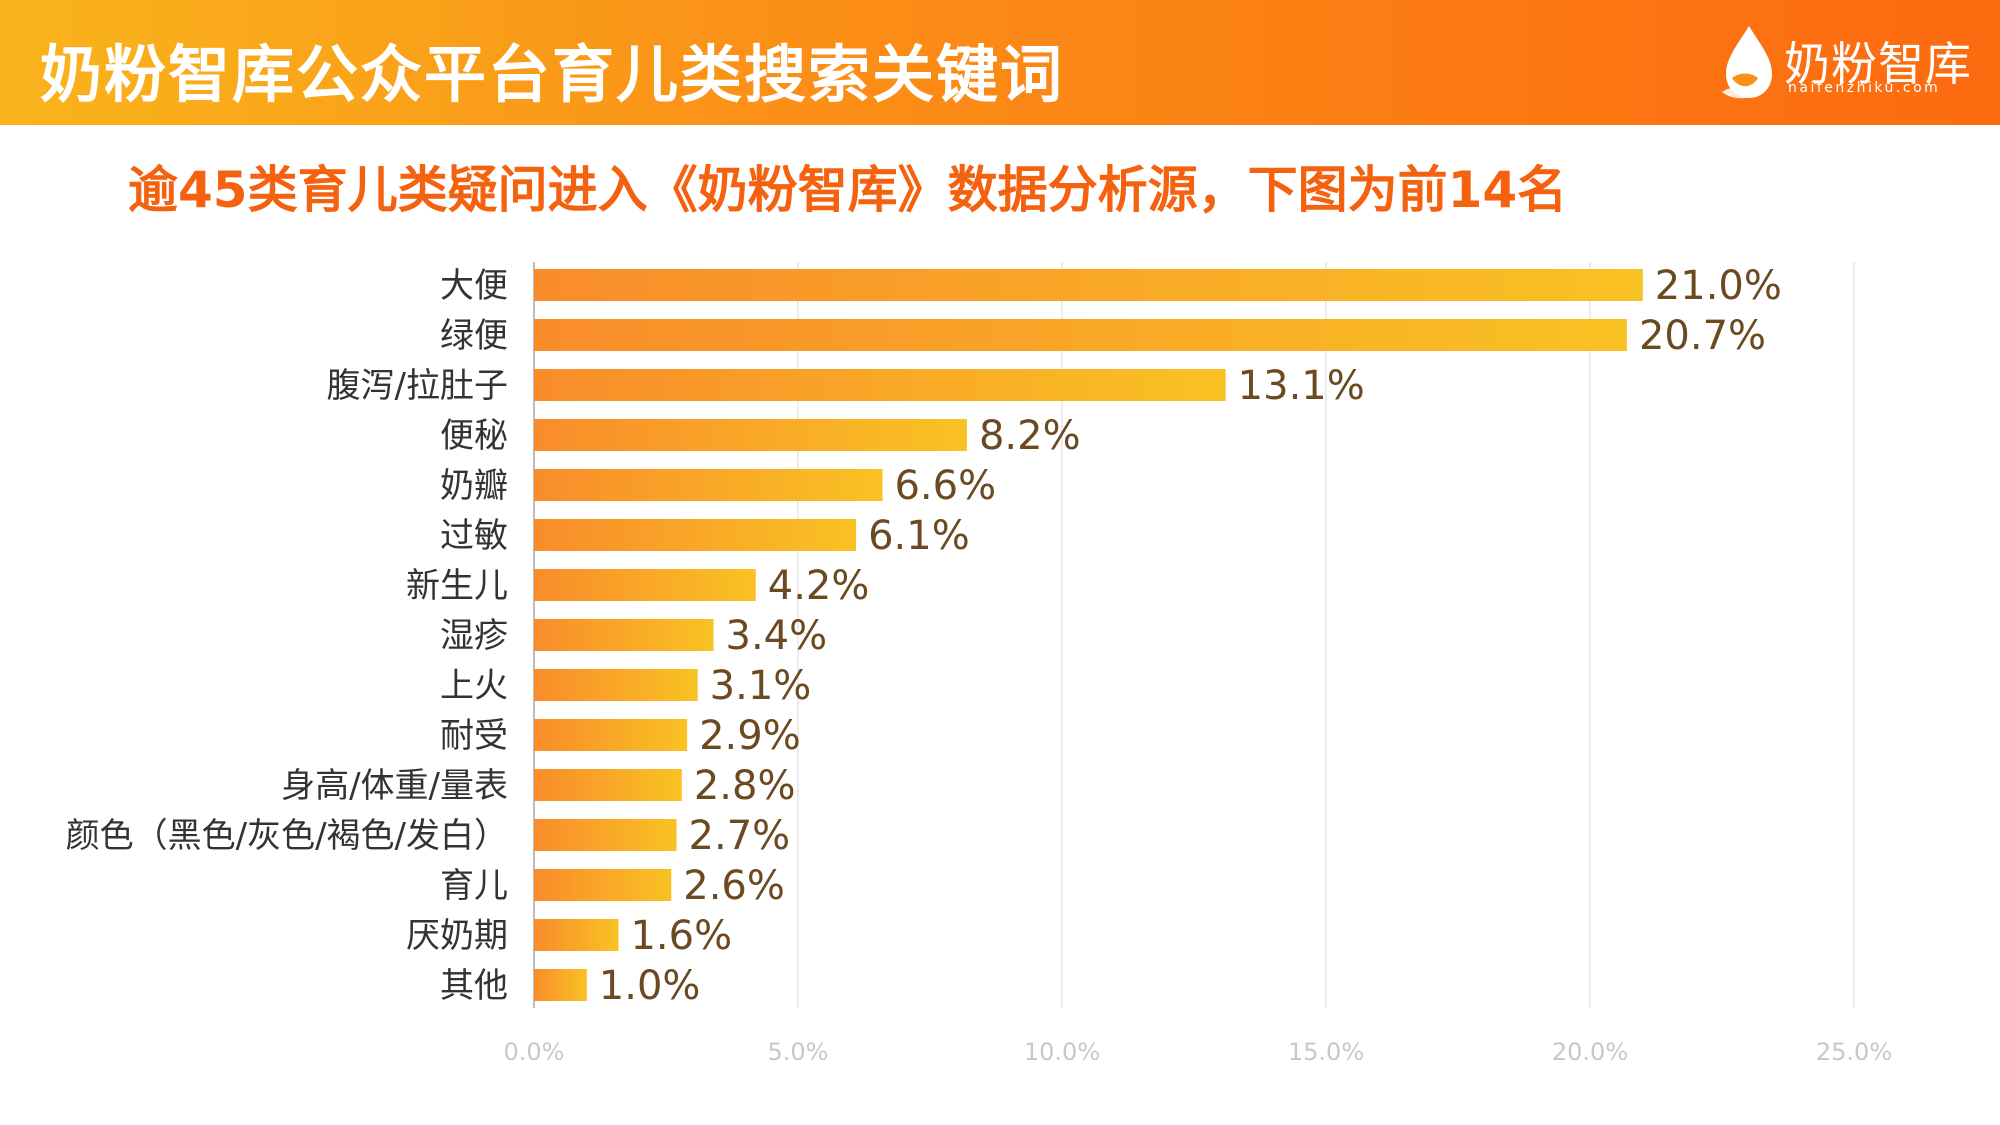  I want to click on header-banner: 奶粉智库公众平台育儿类搜索关键词 奶粉智库 naifenzhiku.com, so click(1000, 62).